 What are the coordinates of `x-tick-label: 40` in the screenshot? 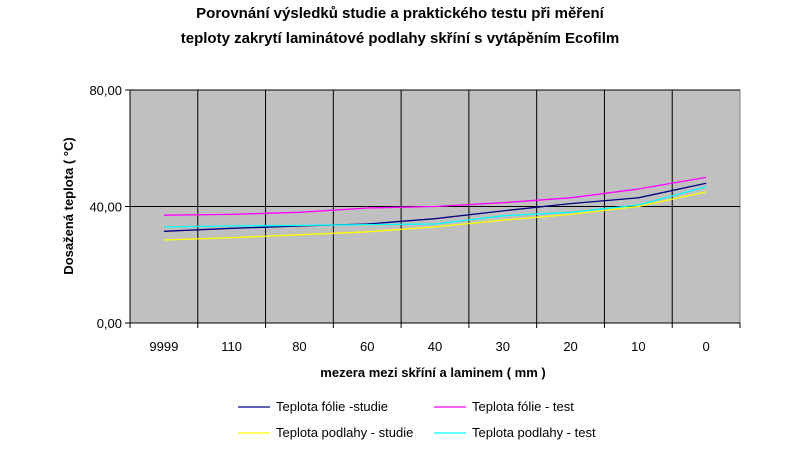 It's located at (435, 346).